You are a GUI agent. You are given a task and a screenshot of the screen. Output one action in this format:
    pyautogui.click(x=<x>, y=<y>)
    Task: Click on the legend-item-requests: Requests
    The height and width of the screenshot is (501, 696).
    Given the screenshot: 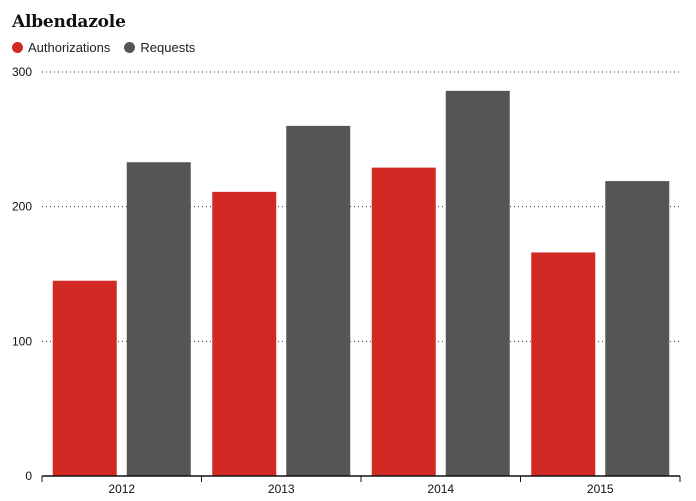 What is the action you would take?
    pyautogui.click(x=159, y=47)
    